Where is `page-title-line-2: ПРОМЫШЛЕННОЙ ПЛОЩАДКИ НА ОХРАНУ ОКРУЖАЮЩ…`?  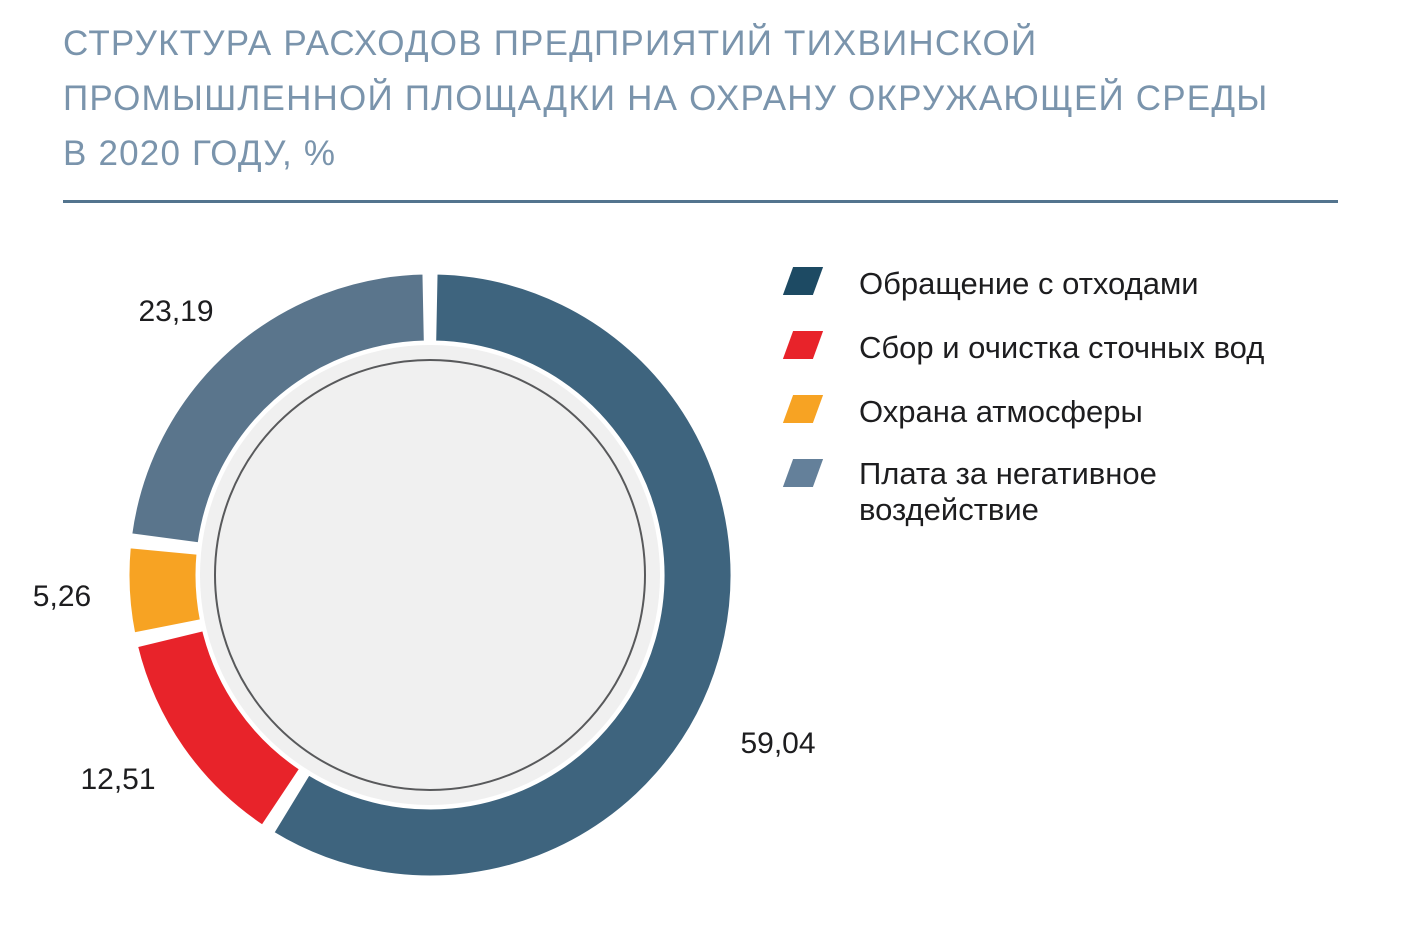
page-title-line-2: ПРОМЫШЛЕННОЙ ПЛОЩАДКИ НА ОХРАНУ ОКРУЖАЮЩ… is located at coordinates (666, 98).